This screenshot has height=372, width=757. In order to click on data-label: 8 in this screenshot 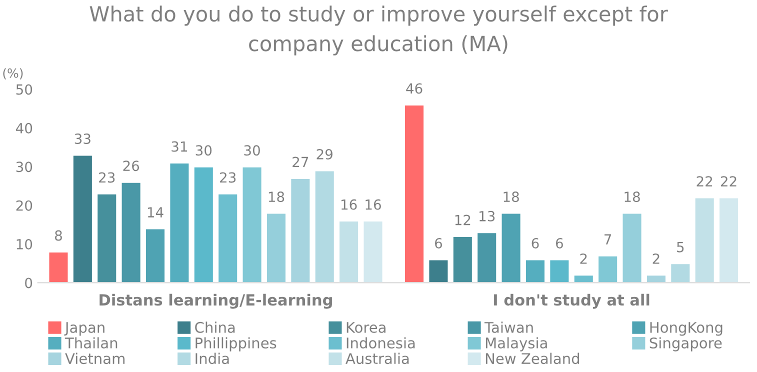, I will do `click(58, 235)`.